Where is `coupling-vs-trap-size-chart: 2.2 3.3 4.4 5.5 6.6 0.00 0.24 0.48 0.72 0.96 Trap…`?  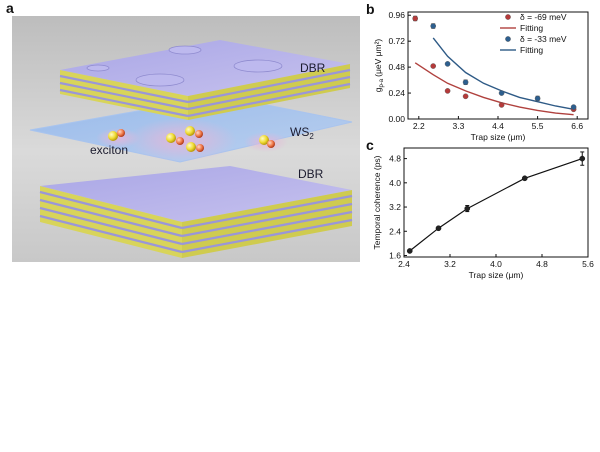 coupling-vs-trap-size-chart: 2.2 3.3 4.4 5.5 6.6 0.00 0.24 0.48 0.72 0.96 Trap… is located at coordinates (481, 76).